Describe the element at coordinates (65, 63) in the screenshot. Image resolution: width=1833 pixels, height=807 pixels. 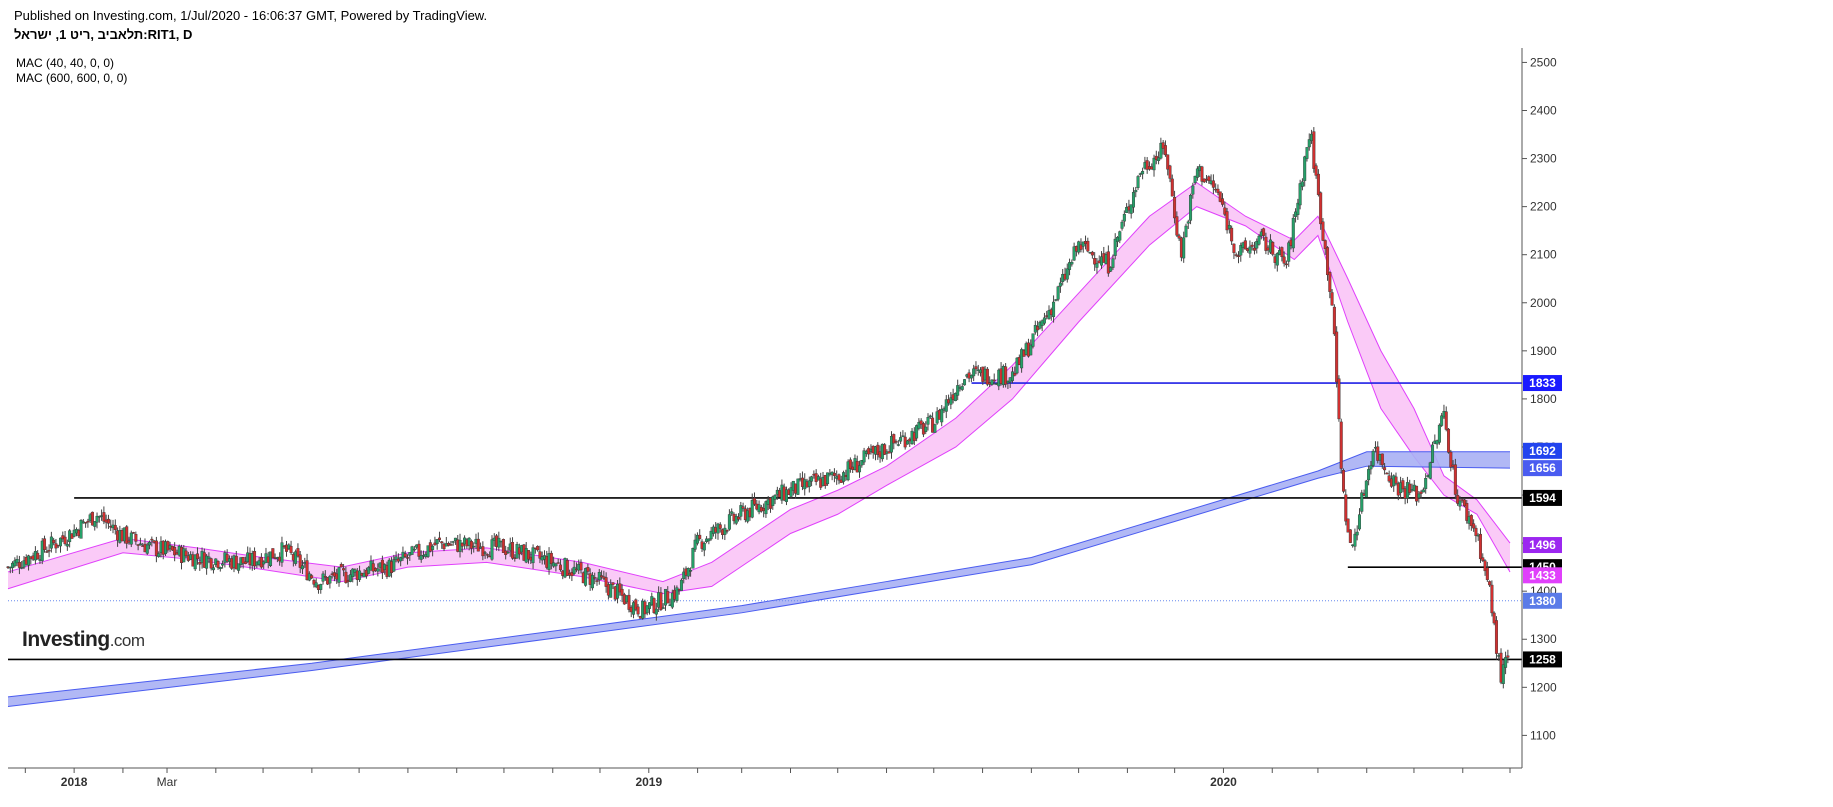
I see `indicator-label-mac-40: MAC (40, 40, 0, 0)` at that location.